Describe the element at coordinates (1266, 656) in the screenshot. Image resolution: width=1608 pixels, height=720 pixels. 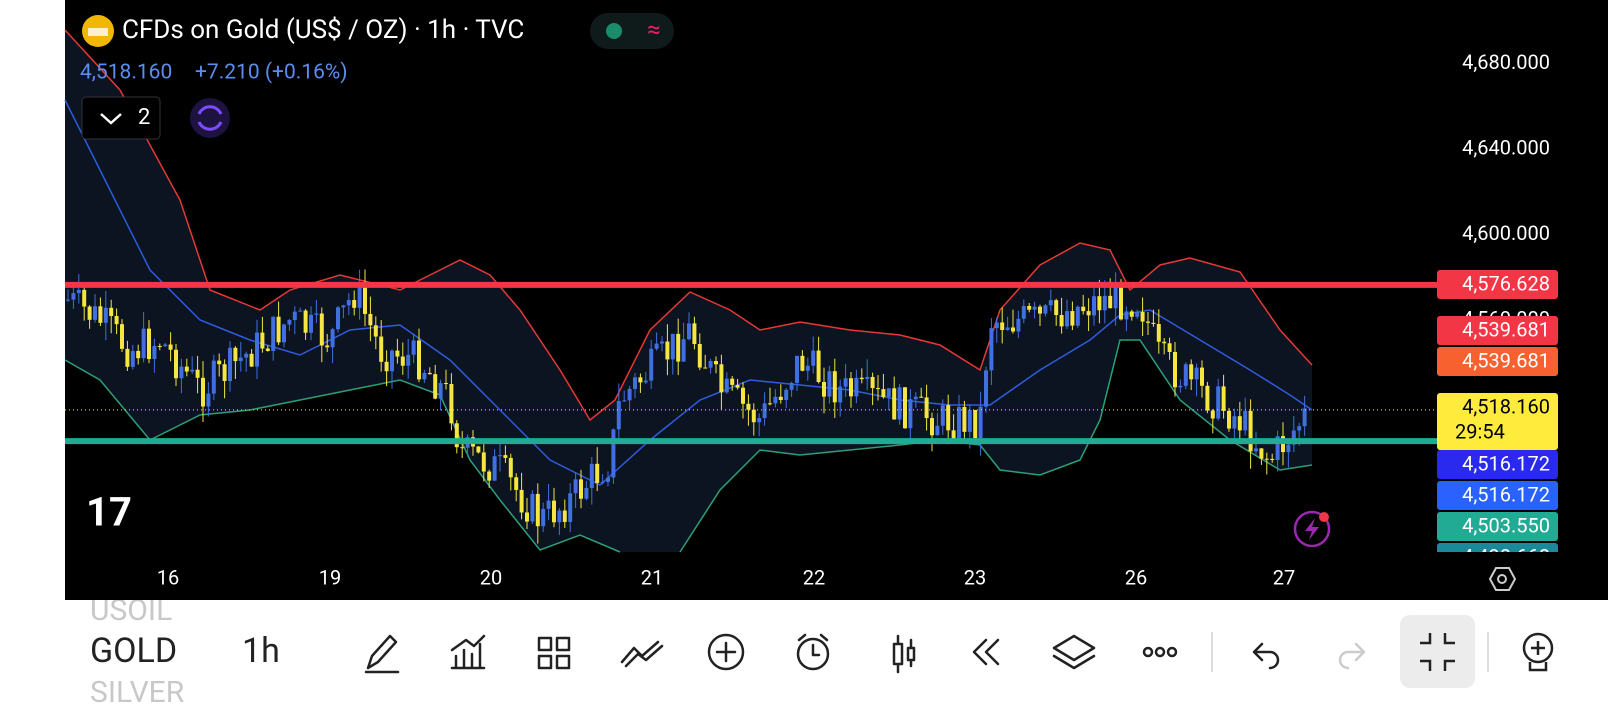
I see `undo` at that location.